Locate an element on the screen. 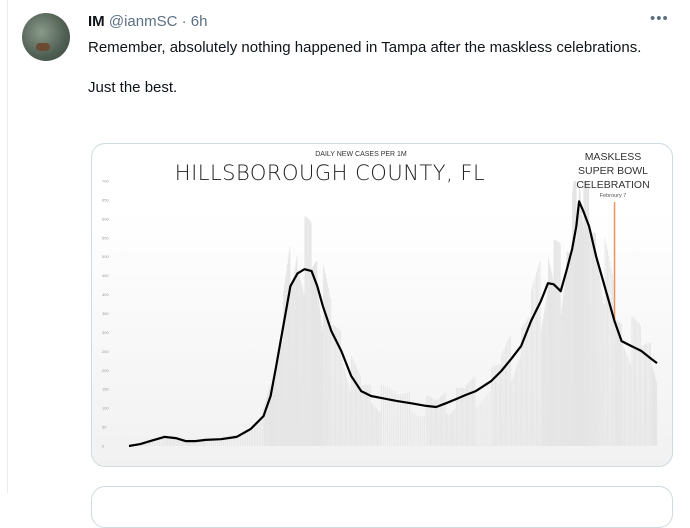  more-horizontal-icon: ••• is located at coordinates (659, 18).